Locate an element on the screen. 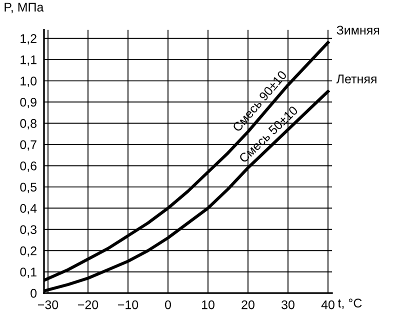 The height and width of the screenshot is (321, 400). y-tick-label: 1,1 is located at coordinates (28, 61).